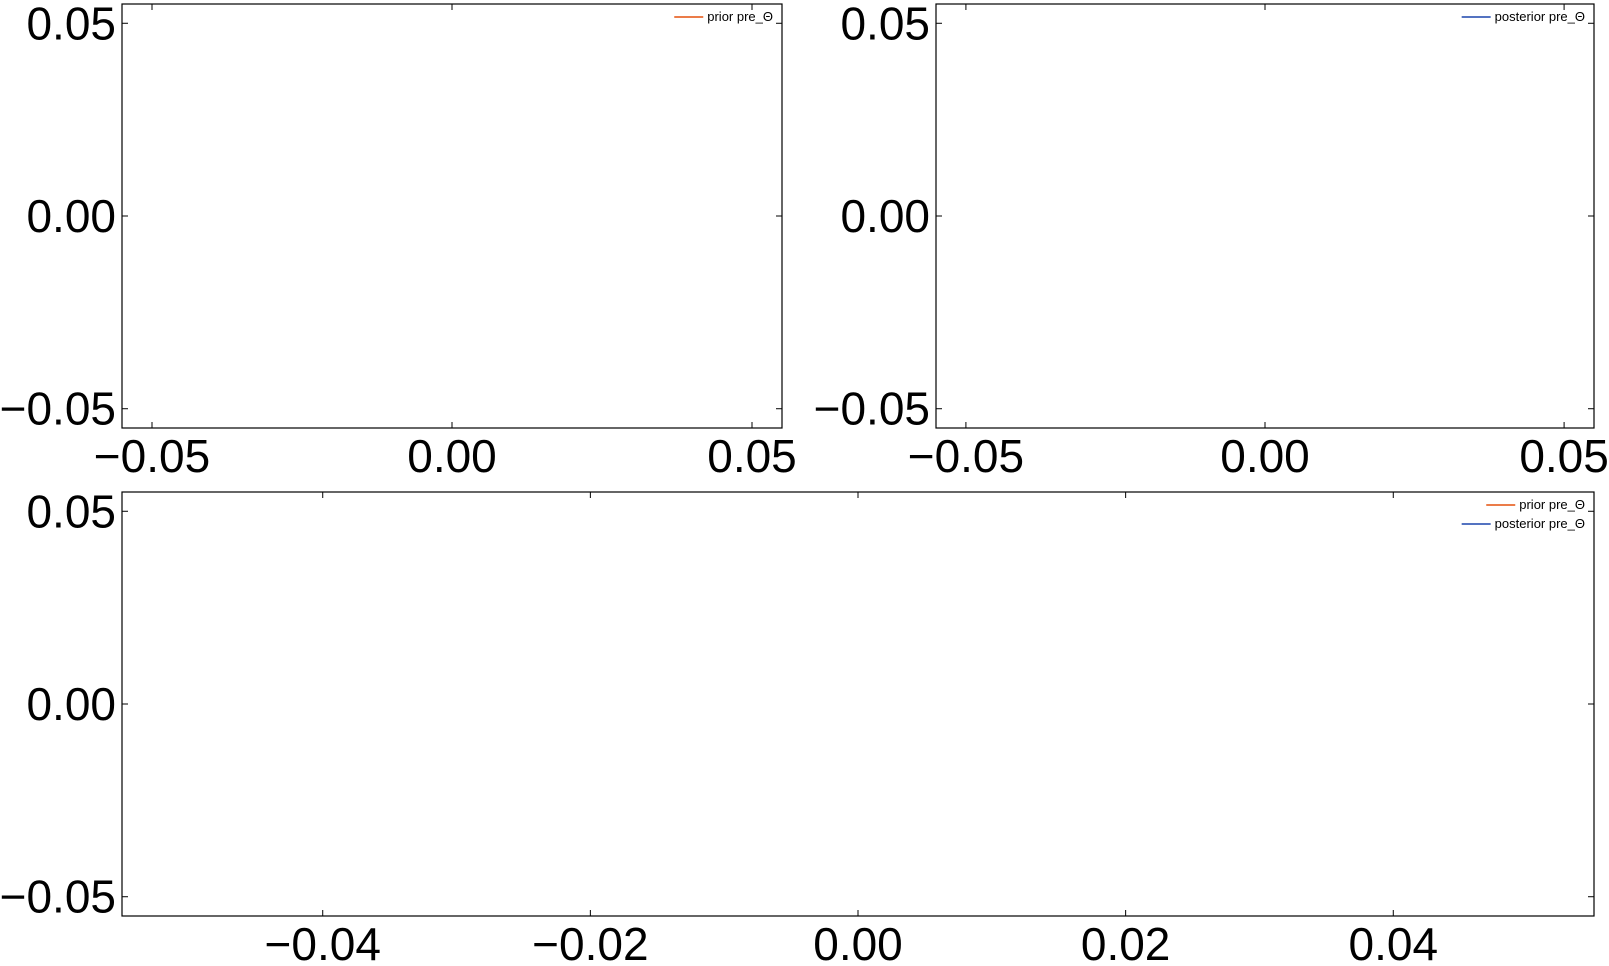 The width and height of the screenshot is (1609, 966). What do you see at coordinates (1523, 514) in the screenshot?
I see `legend: prior pre_Θ posterior pre_Θ` at bounding box center [1523, 514].